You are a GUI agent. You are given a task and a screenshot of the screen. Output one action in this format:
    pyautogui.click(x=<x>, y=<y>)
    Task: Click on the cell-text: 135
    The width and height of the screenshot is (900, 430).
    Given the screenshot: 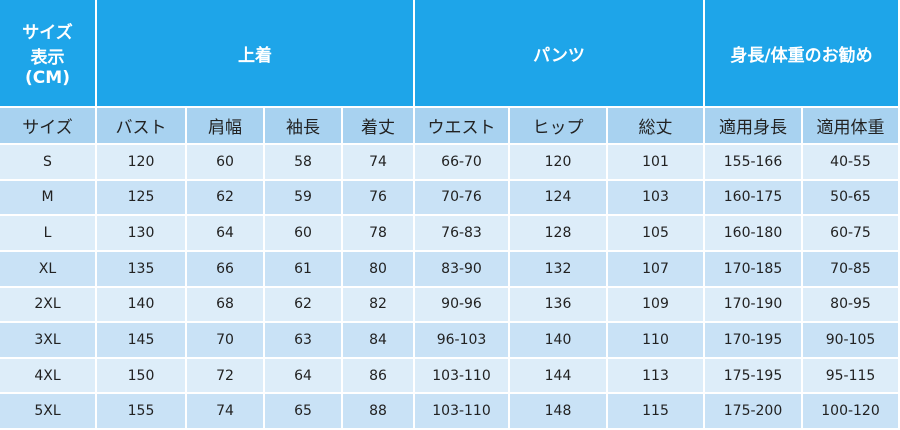 What is the action you would take?
    pyautogui.click(x=141, y=268)
    